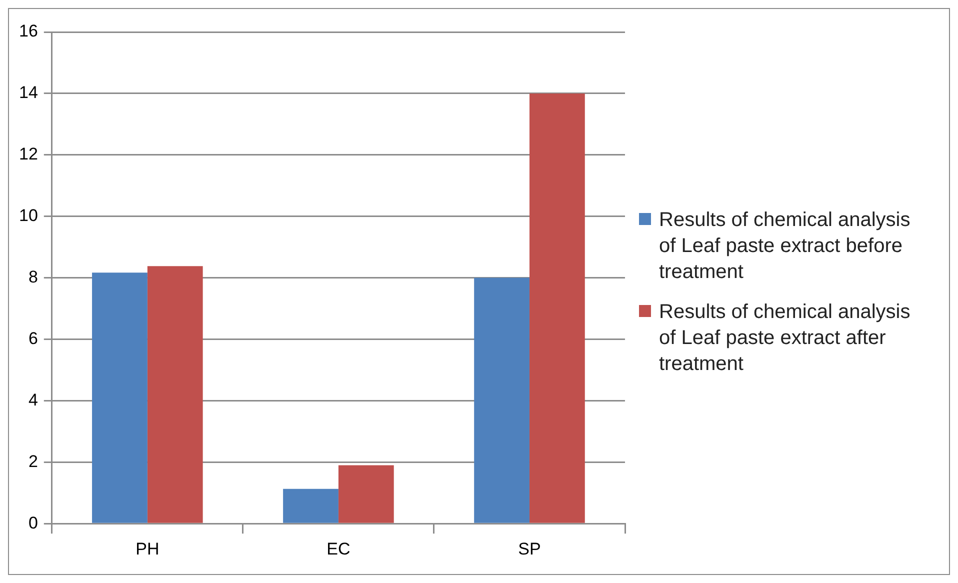  Describe the element at coordinates (28, 92) in the screenshot. I see `y-tick-label: 14` at that location.